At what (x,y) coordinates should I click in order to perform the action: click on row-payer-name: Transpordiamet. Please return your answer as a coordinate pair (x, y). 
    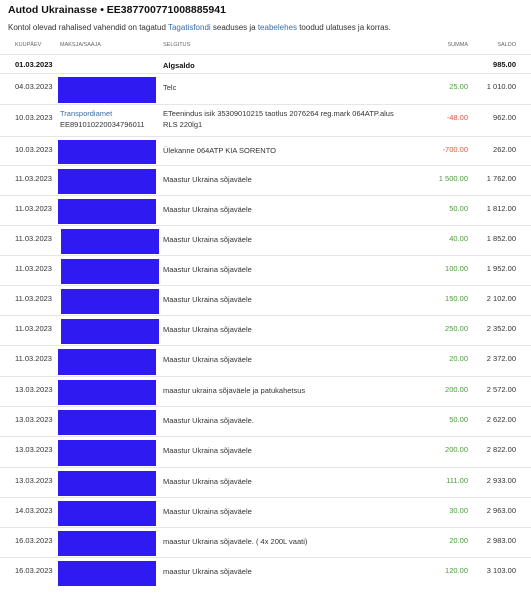
    Looking at the image, I should click on (86, 113).